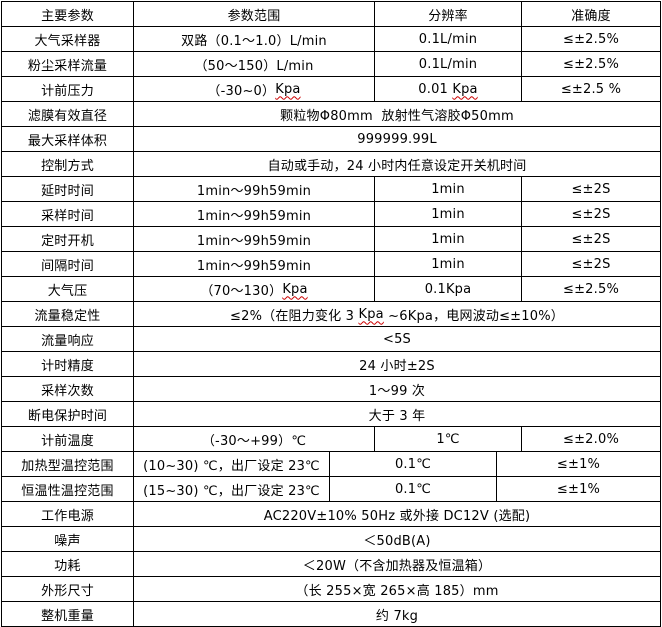 The image size is (662, 627). I want to click on row-18-cell-2: 0.1℃, so click(413, 489).